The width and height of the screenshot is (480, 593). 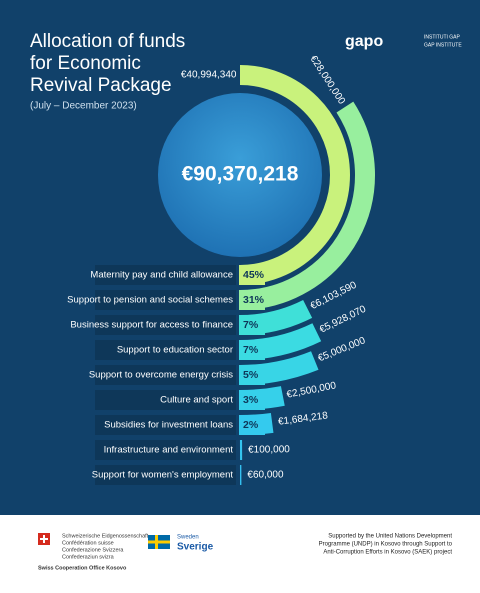 What do you see at coordinates (82, 568) in the screenshot?
I see `footer-text: Swiss Cooperation Office Kosovo` at bounding box center [82, 568].